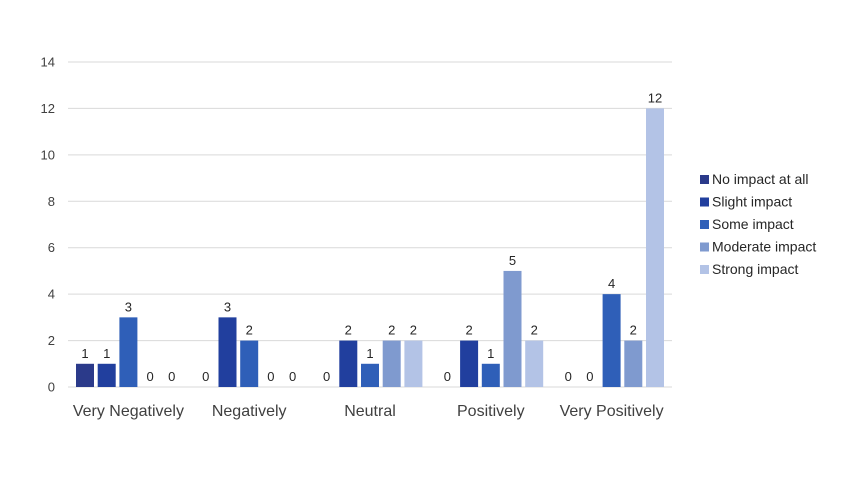  What do you see at coordinates (48, 62) in the screenshot?
I see `y-tick-label: 14` at bounding box center [48, 62].